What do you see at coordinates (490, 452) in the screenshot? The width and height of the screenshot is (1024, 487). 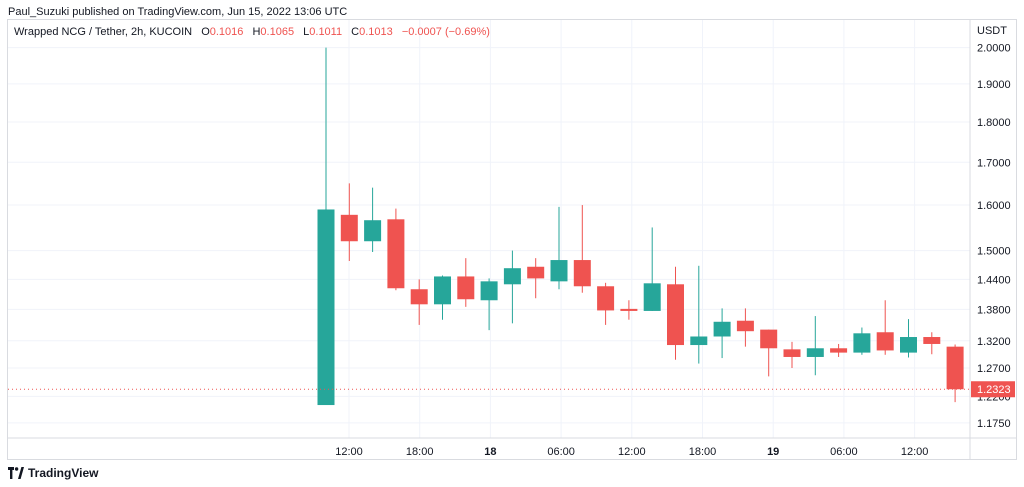 I see `time-tick-label: 18` at bounding box center [490, 452].